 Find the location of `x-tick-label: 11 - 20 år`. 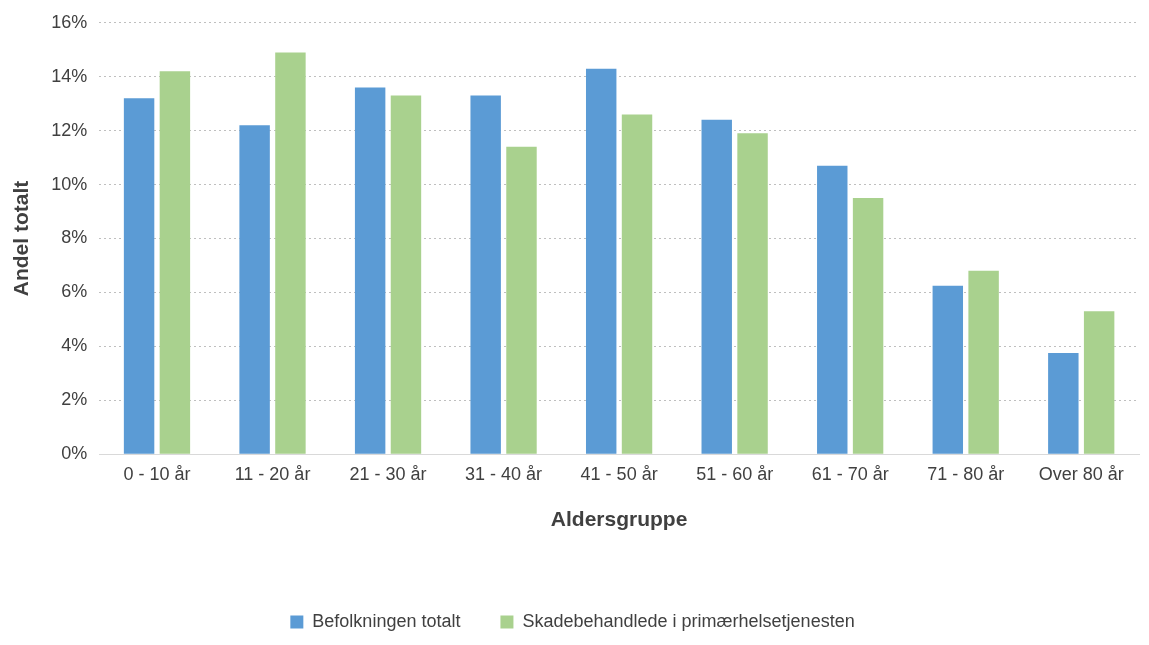

x-tick-label: 11 - 20 år is located at coordinates (272, 473).